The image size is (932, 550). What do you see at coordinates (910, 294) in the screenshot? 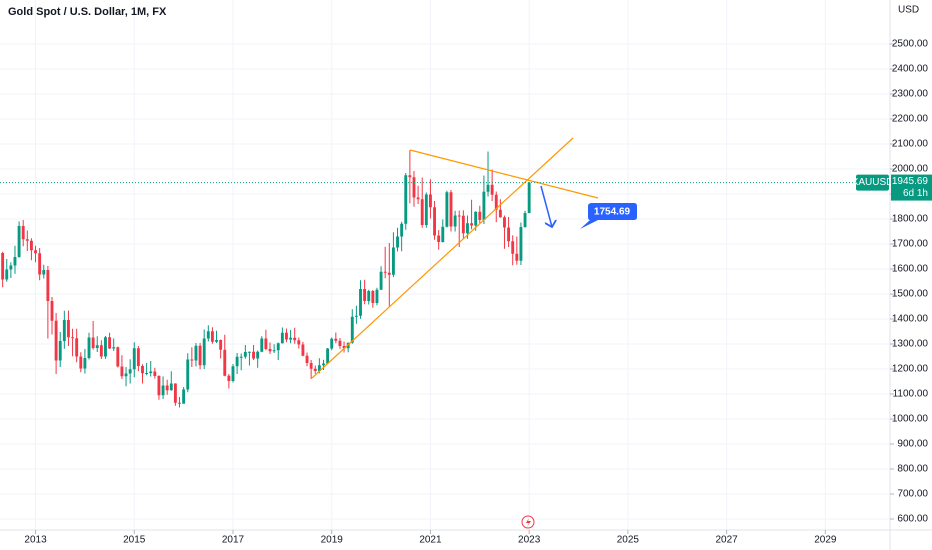
I see `y-tick-label: 1500.00` at bounding box center [910, 294].